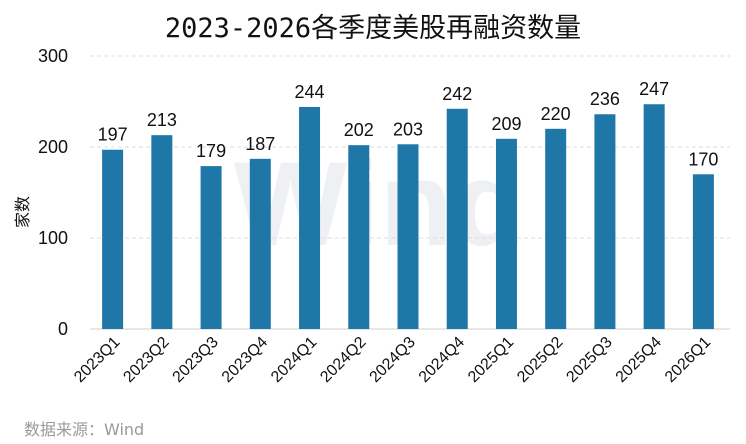  Describe the element at coordinates (605, 99) in the screenshot. I see `data-label: 236` at that location.